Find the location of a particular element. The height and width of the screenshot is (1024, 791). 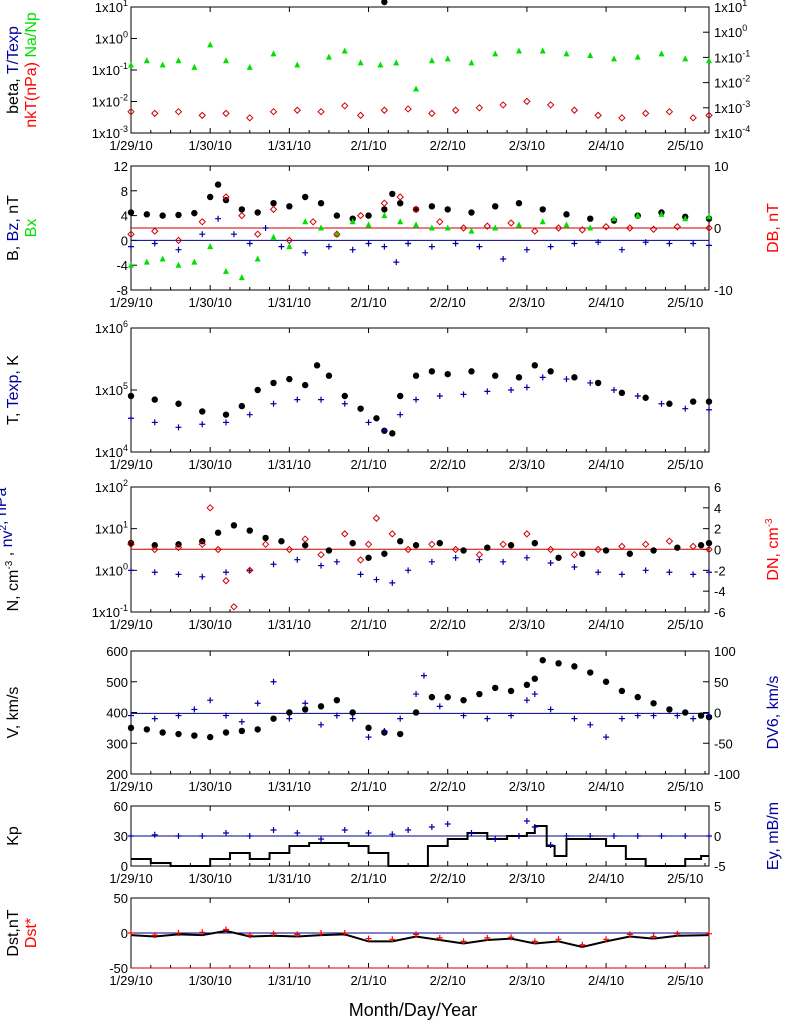

plot-frame is located at coordinates (420, 712).